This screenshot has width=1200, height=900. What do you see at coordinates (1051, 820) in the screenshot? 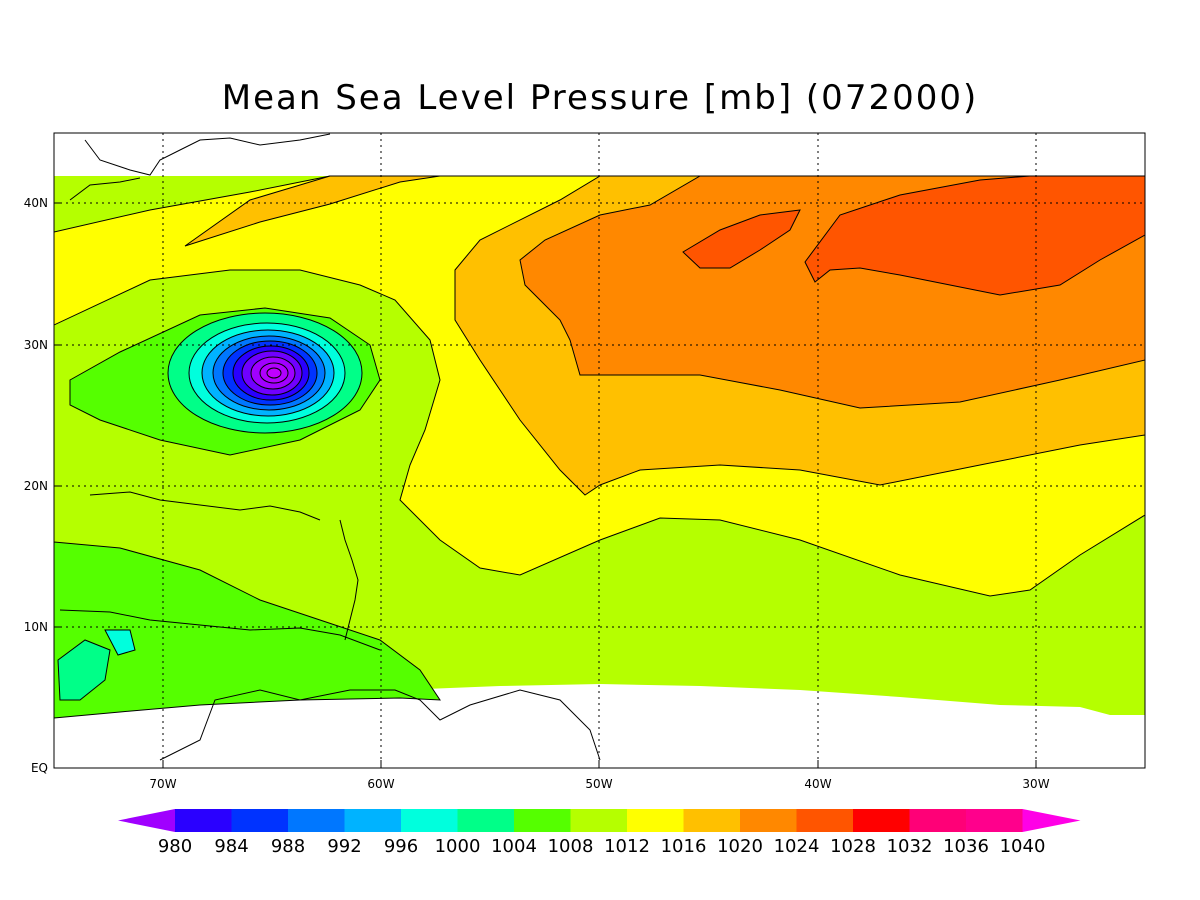
I see `colorbar-arrow-max` at bounding box center [1051, 820].